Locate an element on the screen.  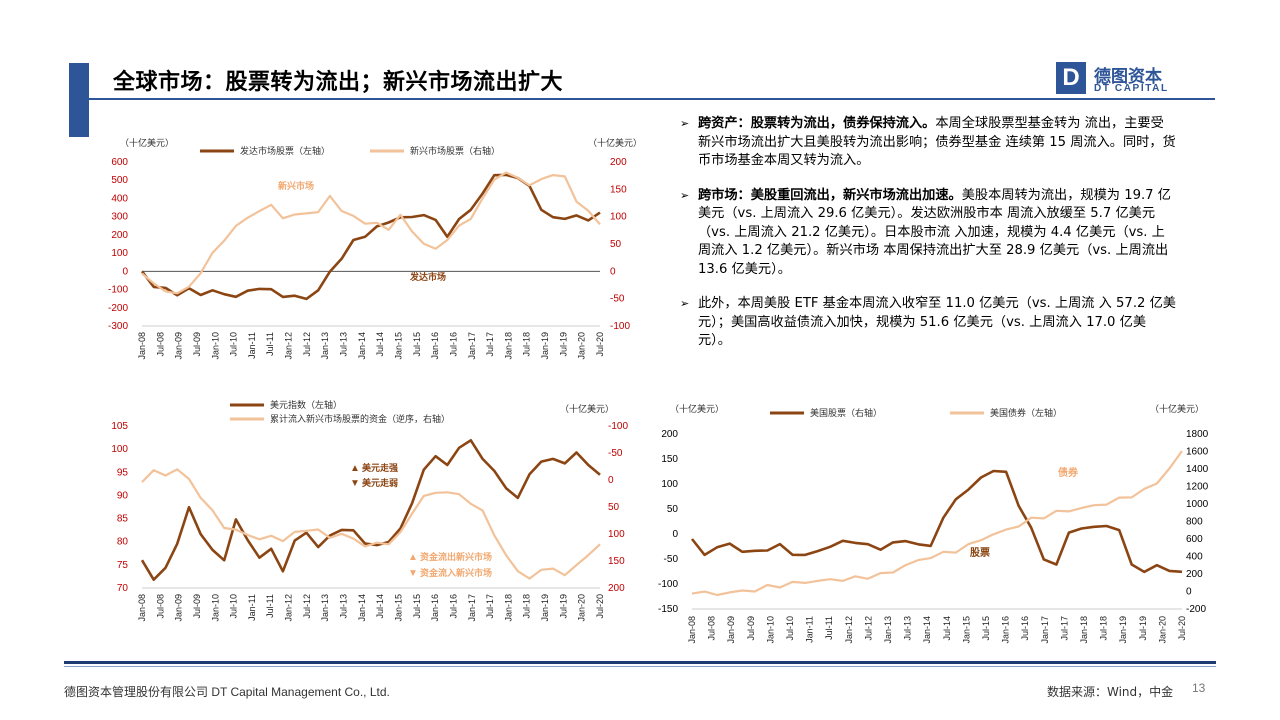
x-tick-label: Jan-08 is located at coordinates (142, 346).